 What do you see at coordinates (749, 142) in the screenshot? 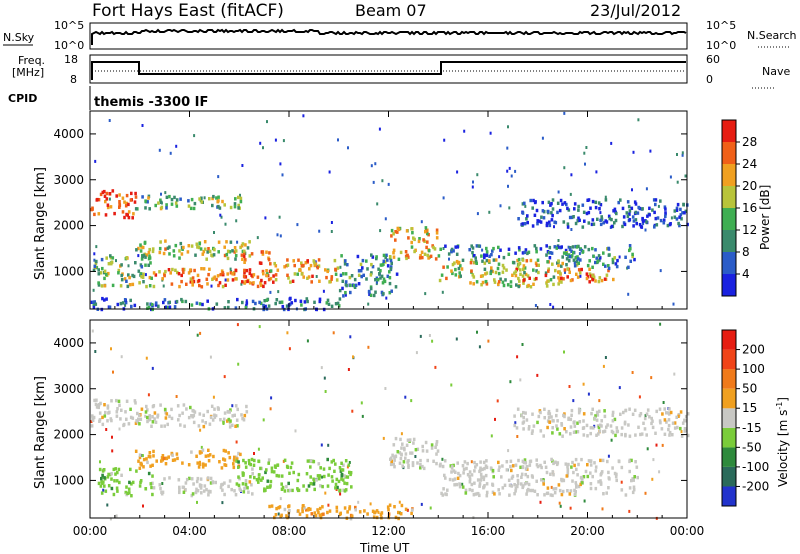
I see `colorbar-tick-label: 28` at bounding box center [749, 142].